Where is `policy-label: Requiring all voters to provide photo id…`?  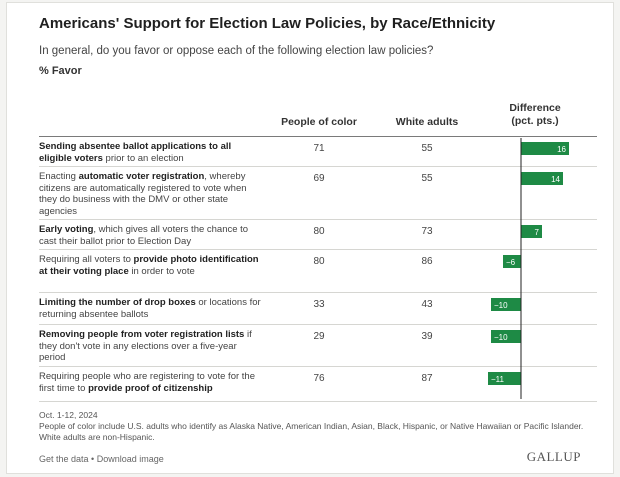
policy-label: Requiring all voters to provide photo id… is located at coordinates (151, 265).